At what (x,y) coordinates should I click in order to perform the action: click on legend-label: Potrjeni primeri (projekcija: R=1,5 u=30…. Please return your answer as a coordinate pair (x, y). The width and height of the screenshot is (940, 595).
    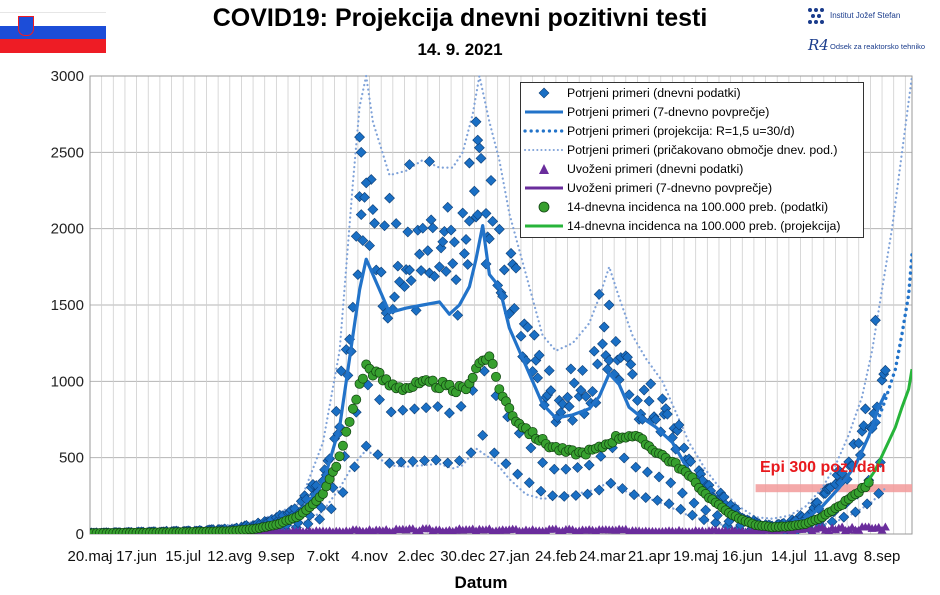
    Looking at the image, I should click on (681, 131).